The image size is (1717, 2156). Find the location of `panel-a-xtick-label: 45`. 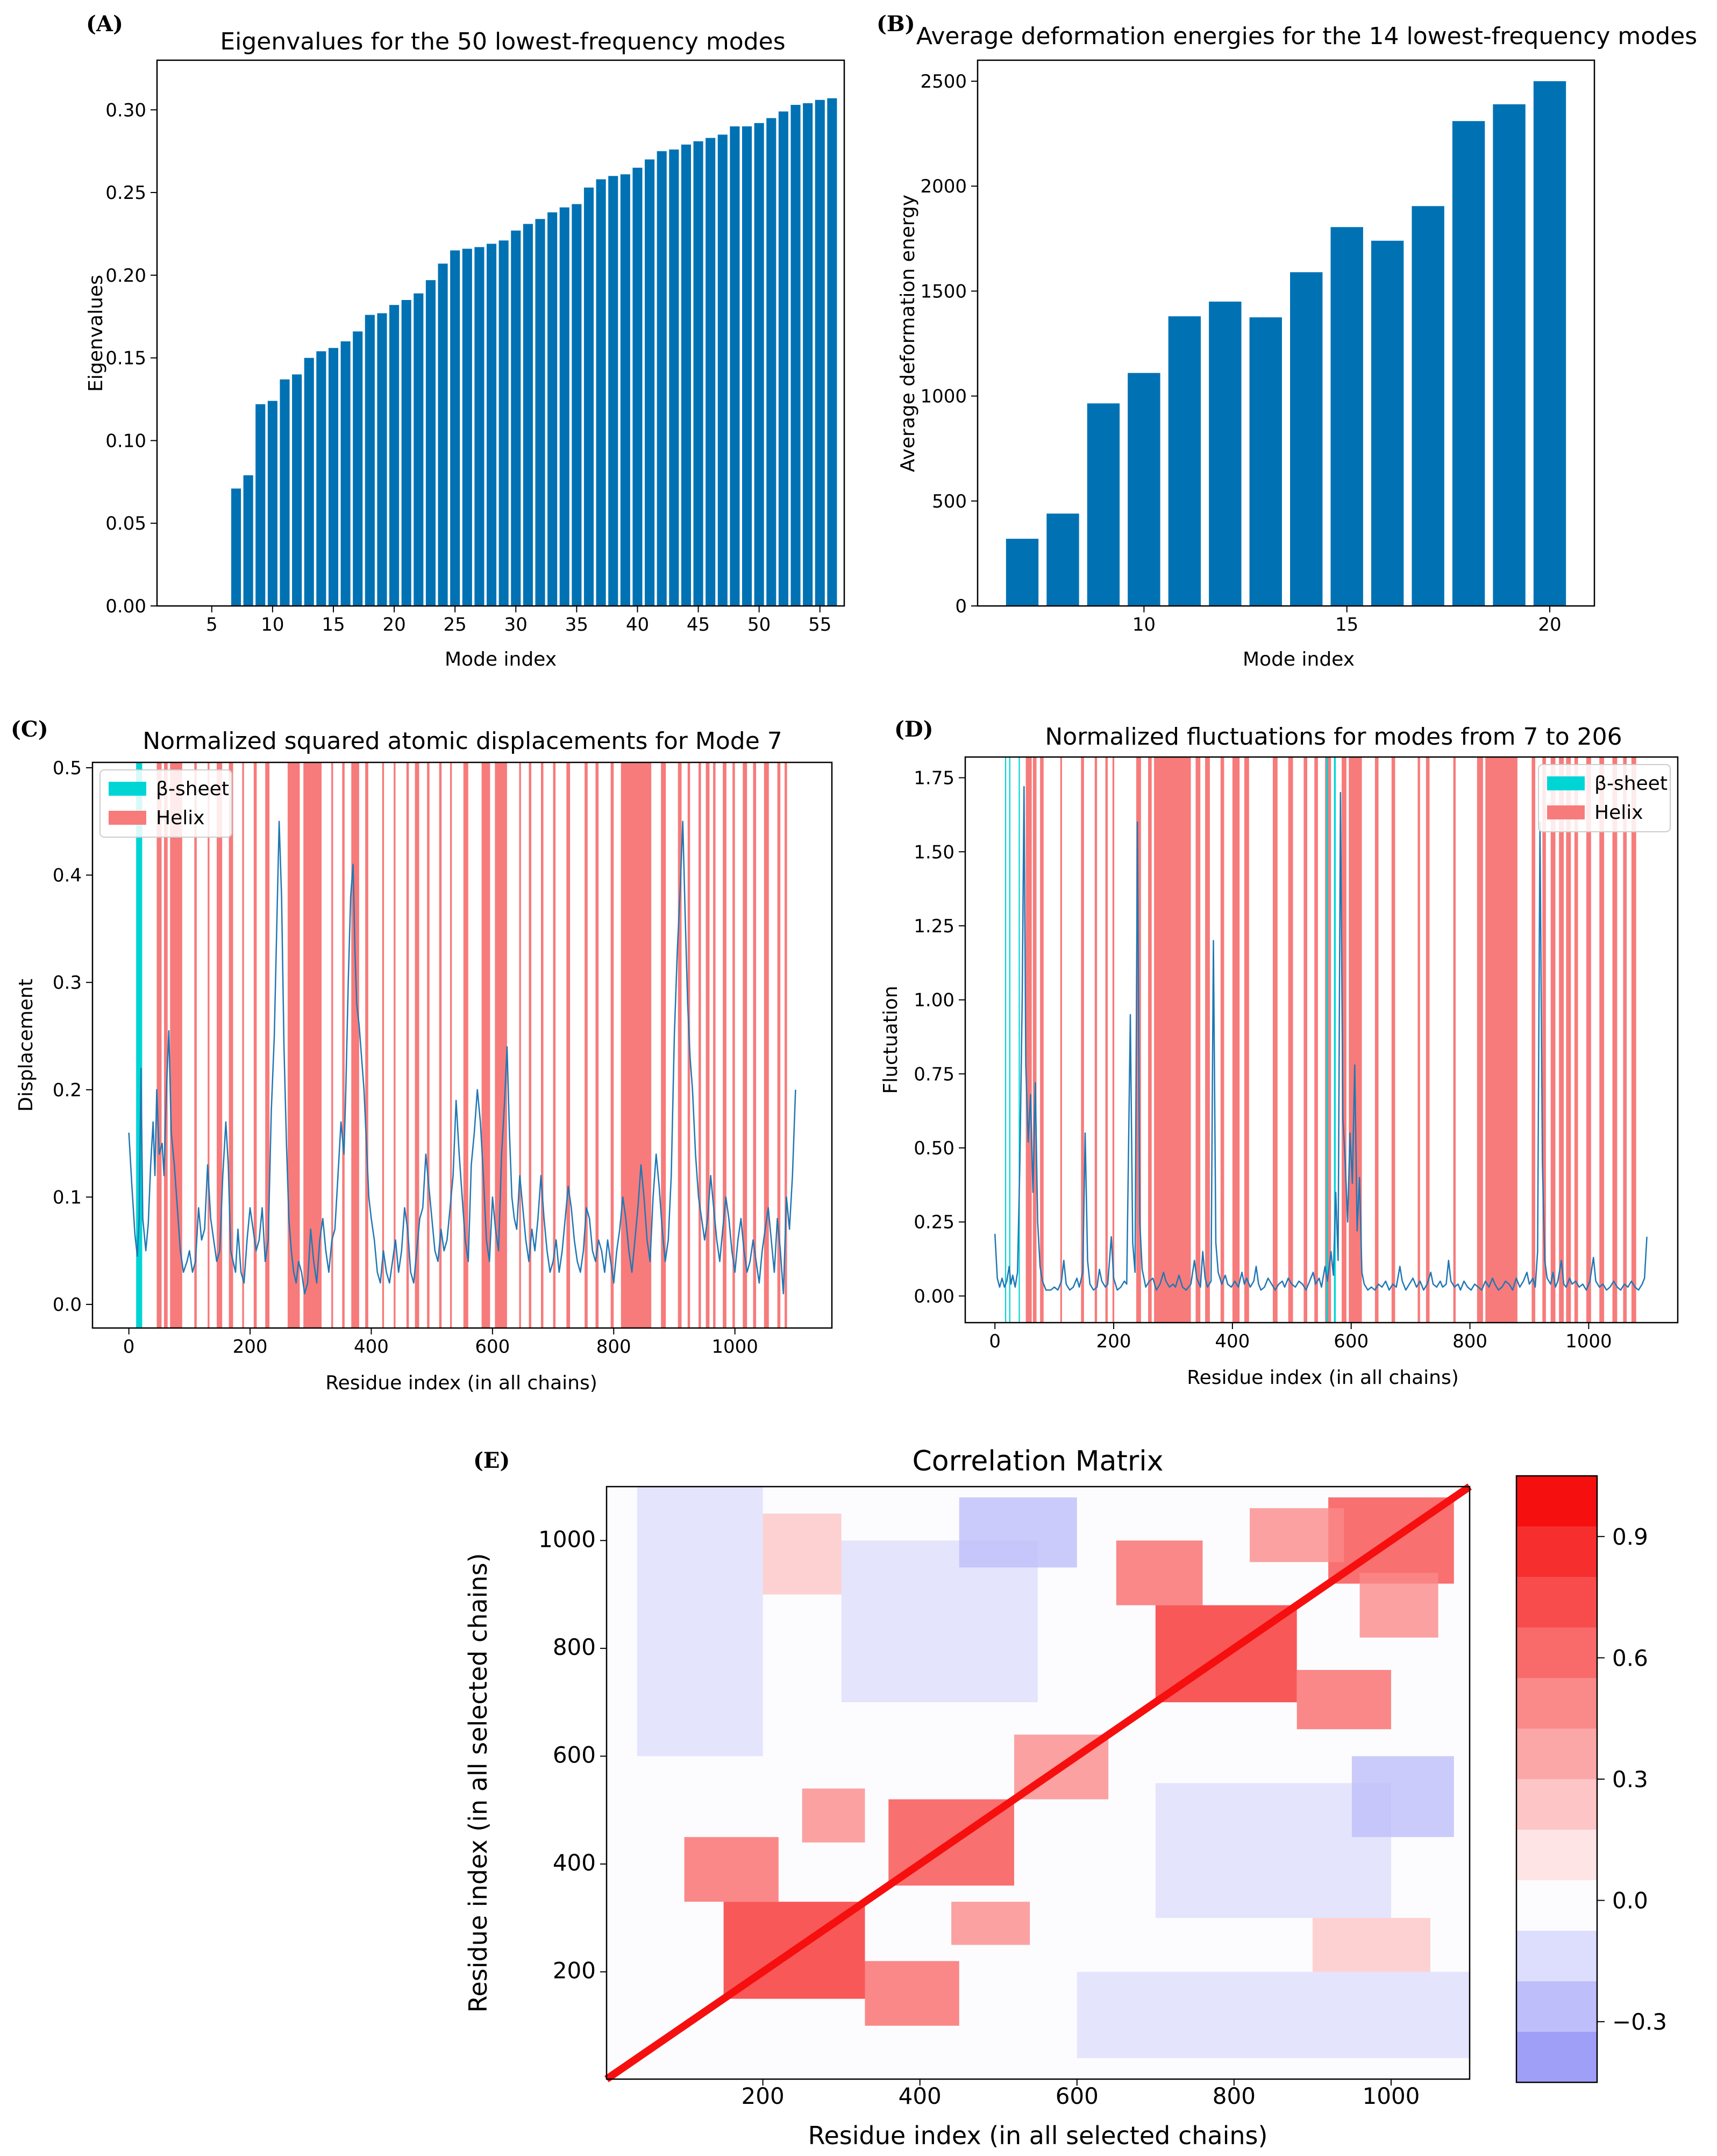

panel-a-xtick-label: 45 is located at coordinates (699, 625).